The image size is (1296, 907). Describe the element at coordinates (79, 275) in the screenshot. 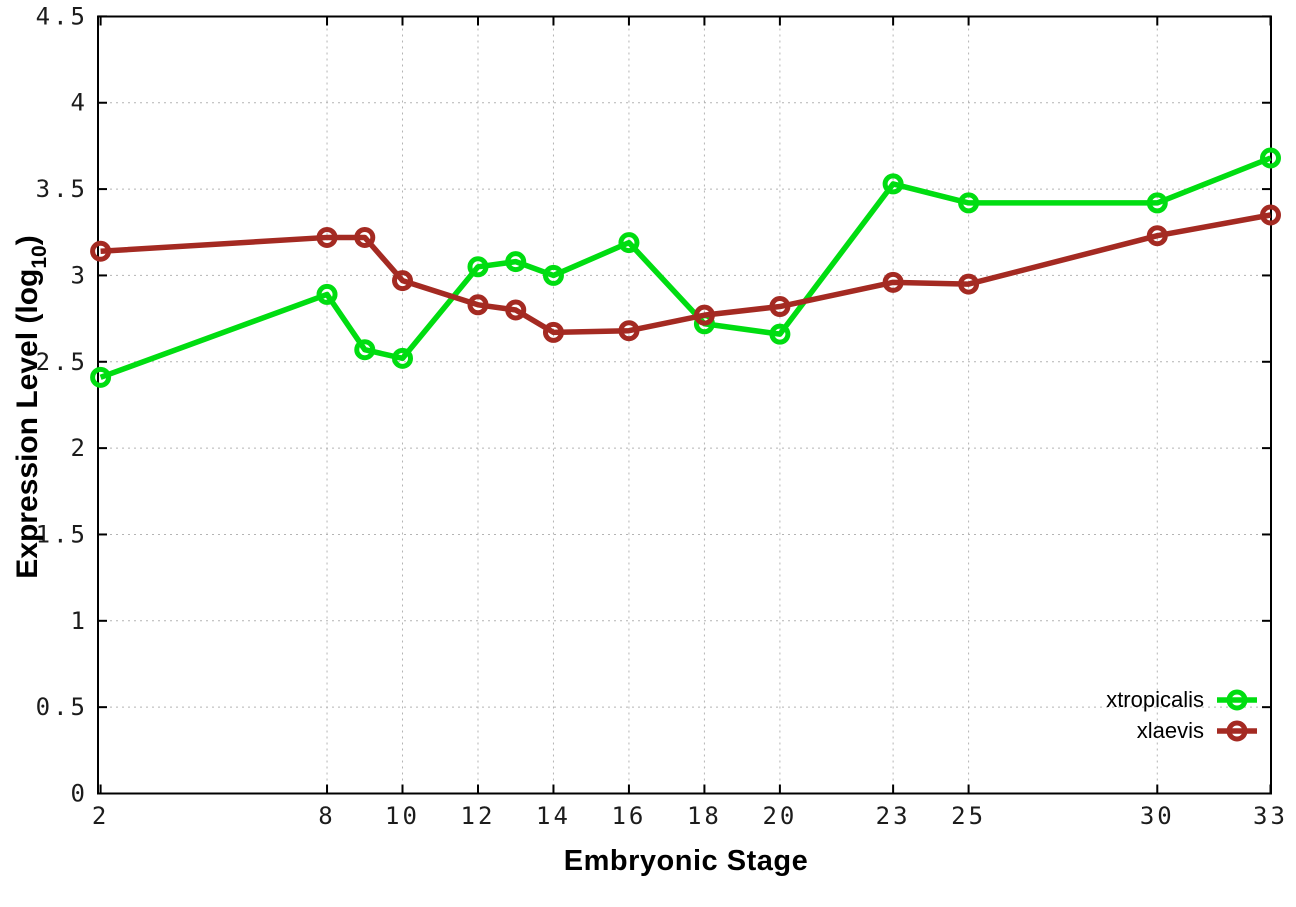

I see `y-tick-label-3: 3` at that location.